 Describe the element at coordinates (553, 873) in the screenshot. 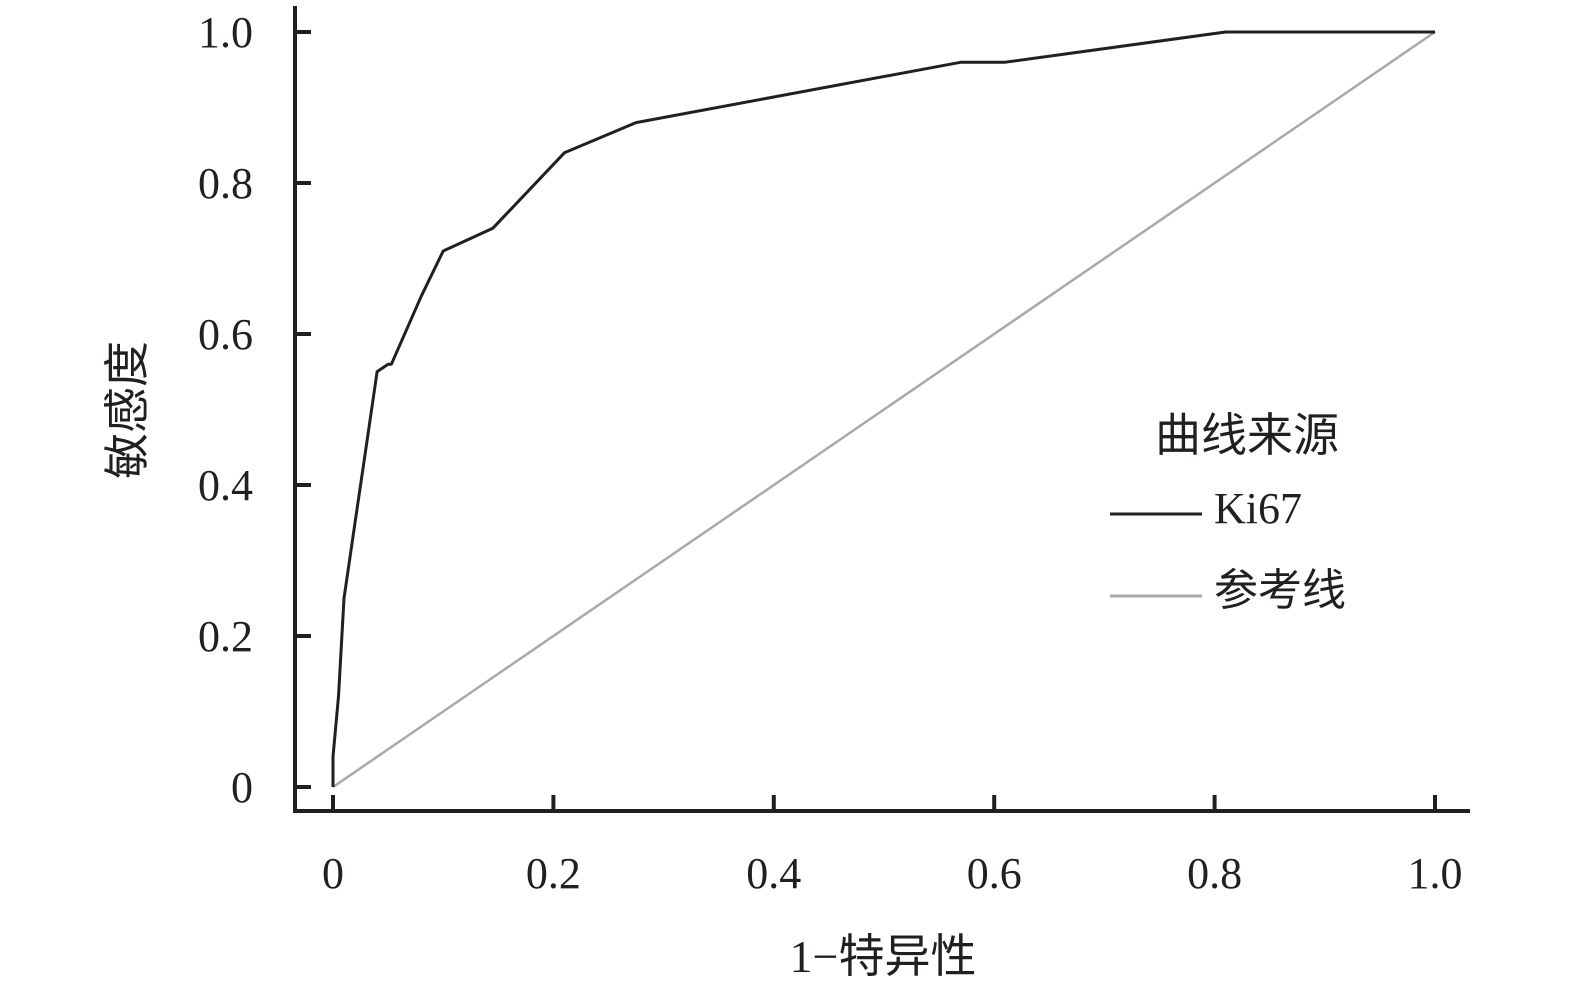

I see `x-tick-label: 0.2` at that location.